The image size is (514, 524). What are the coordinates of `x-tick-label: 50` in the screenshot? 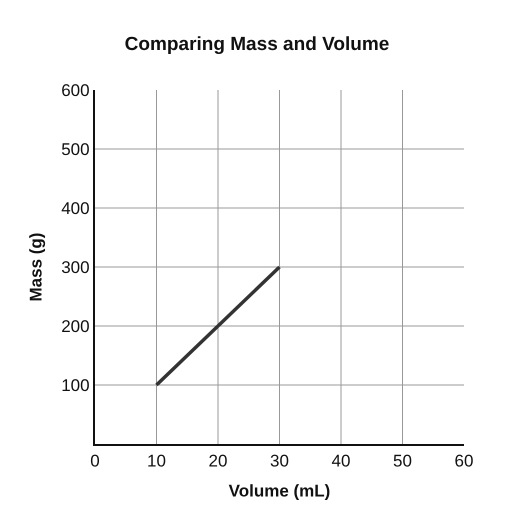 It's located at (402, 460).